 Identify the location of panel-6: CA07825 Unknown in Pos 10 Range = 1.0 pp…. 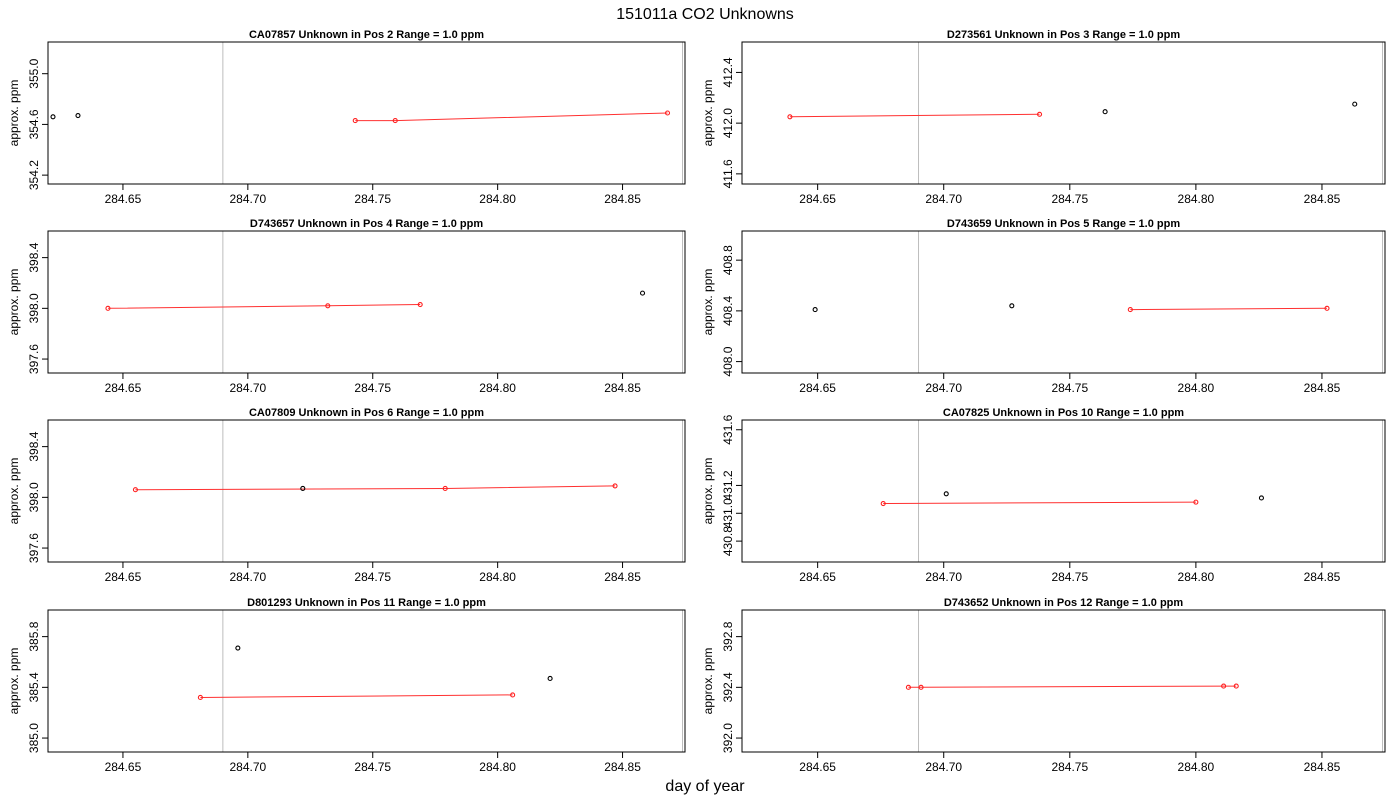
(1043, 495).